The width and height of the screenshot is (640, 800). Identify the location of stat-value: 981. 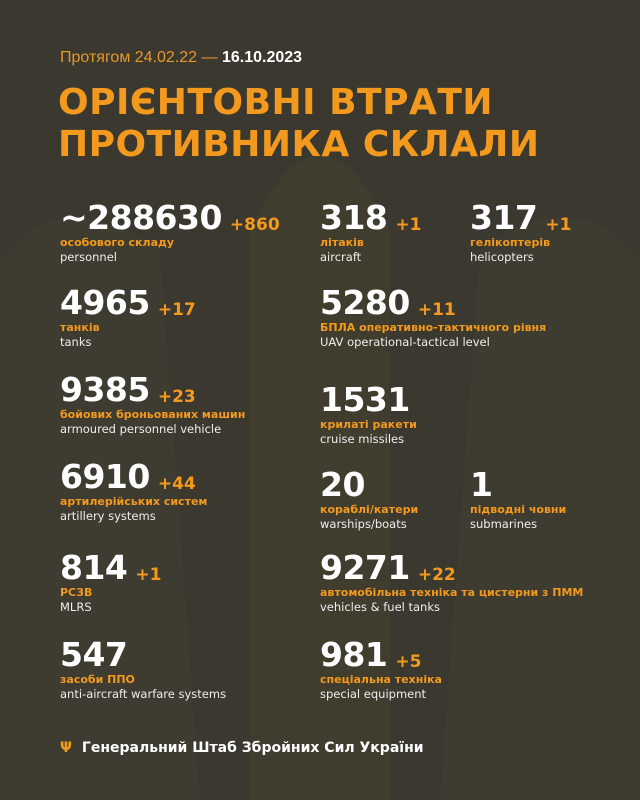
(354, 654).